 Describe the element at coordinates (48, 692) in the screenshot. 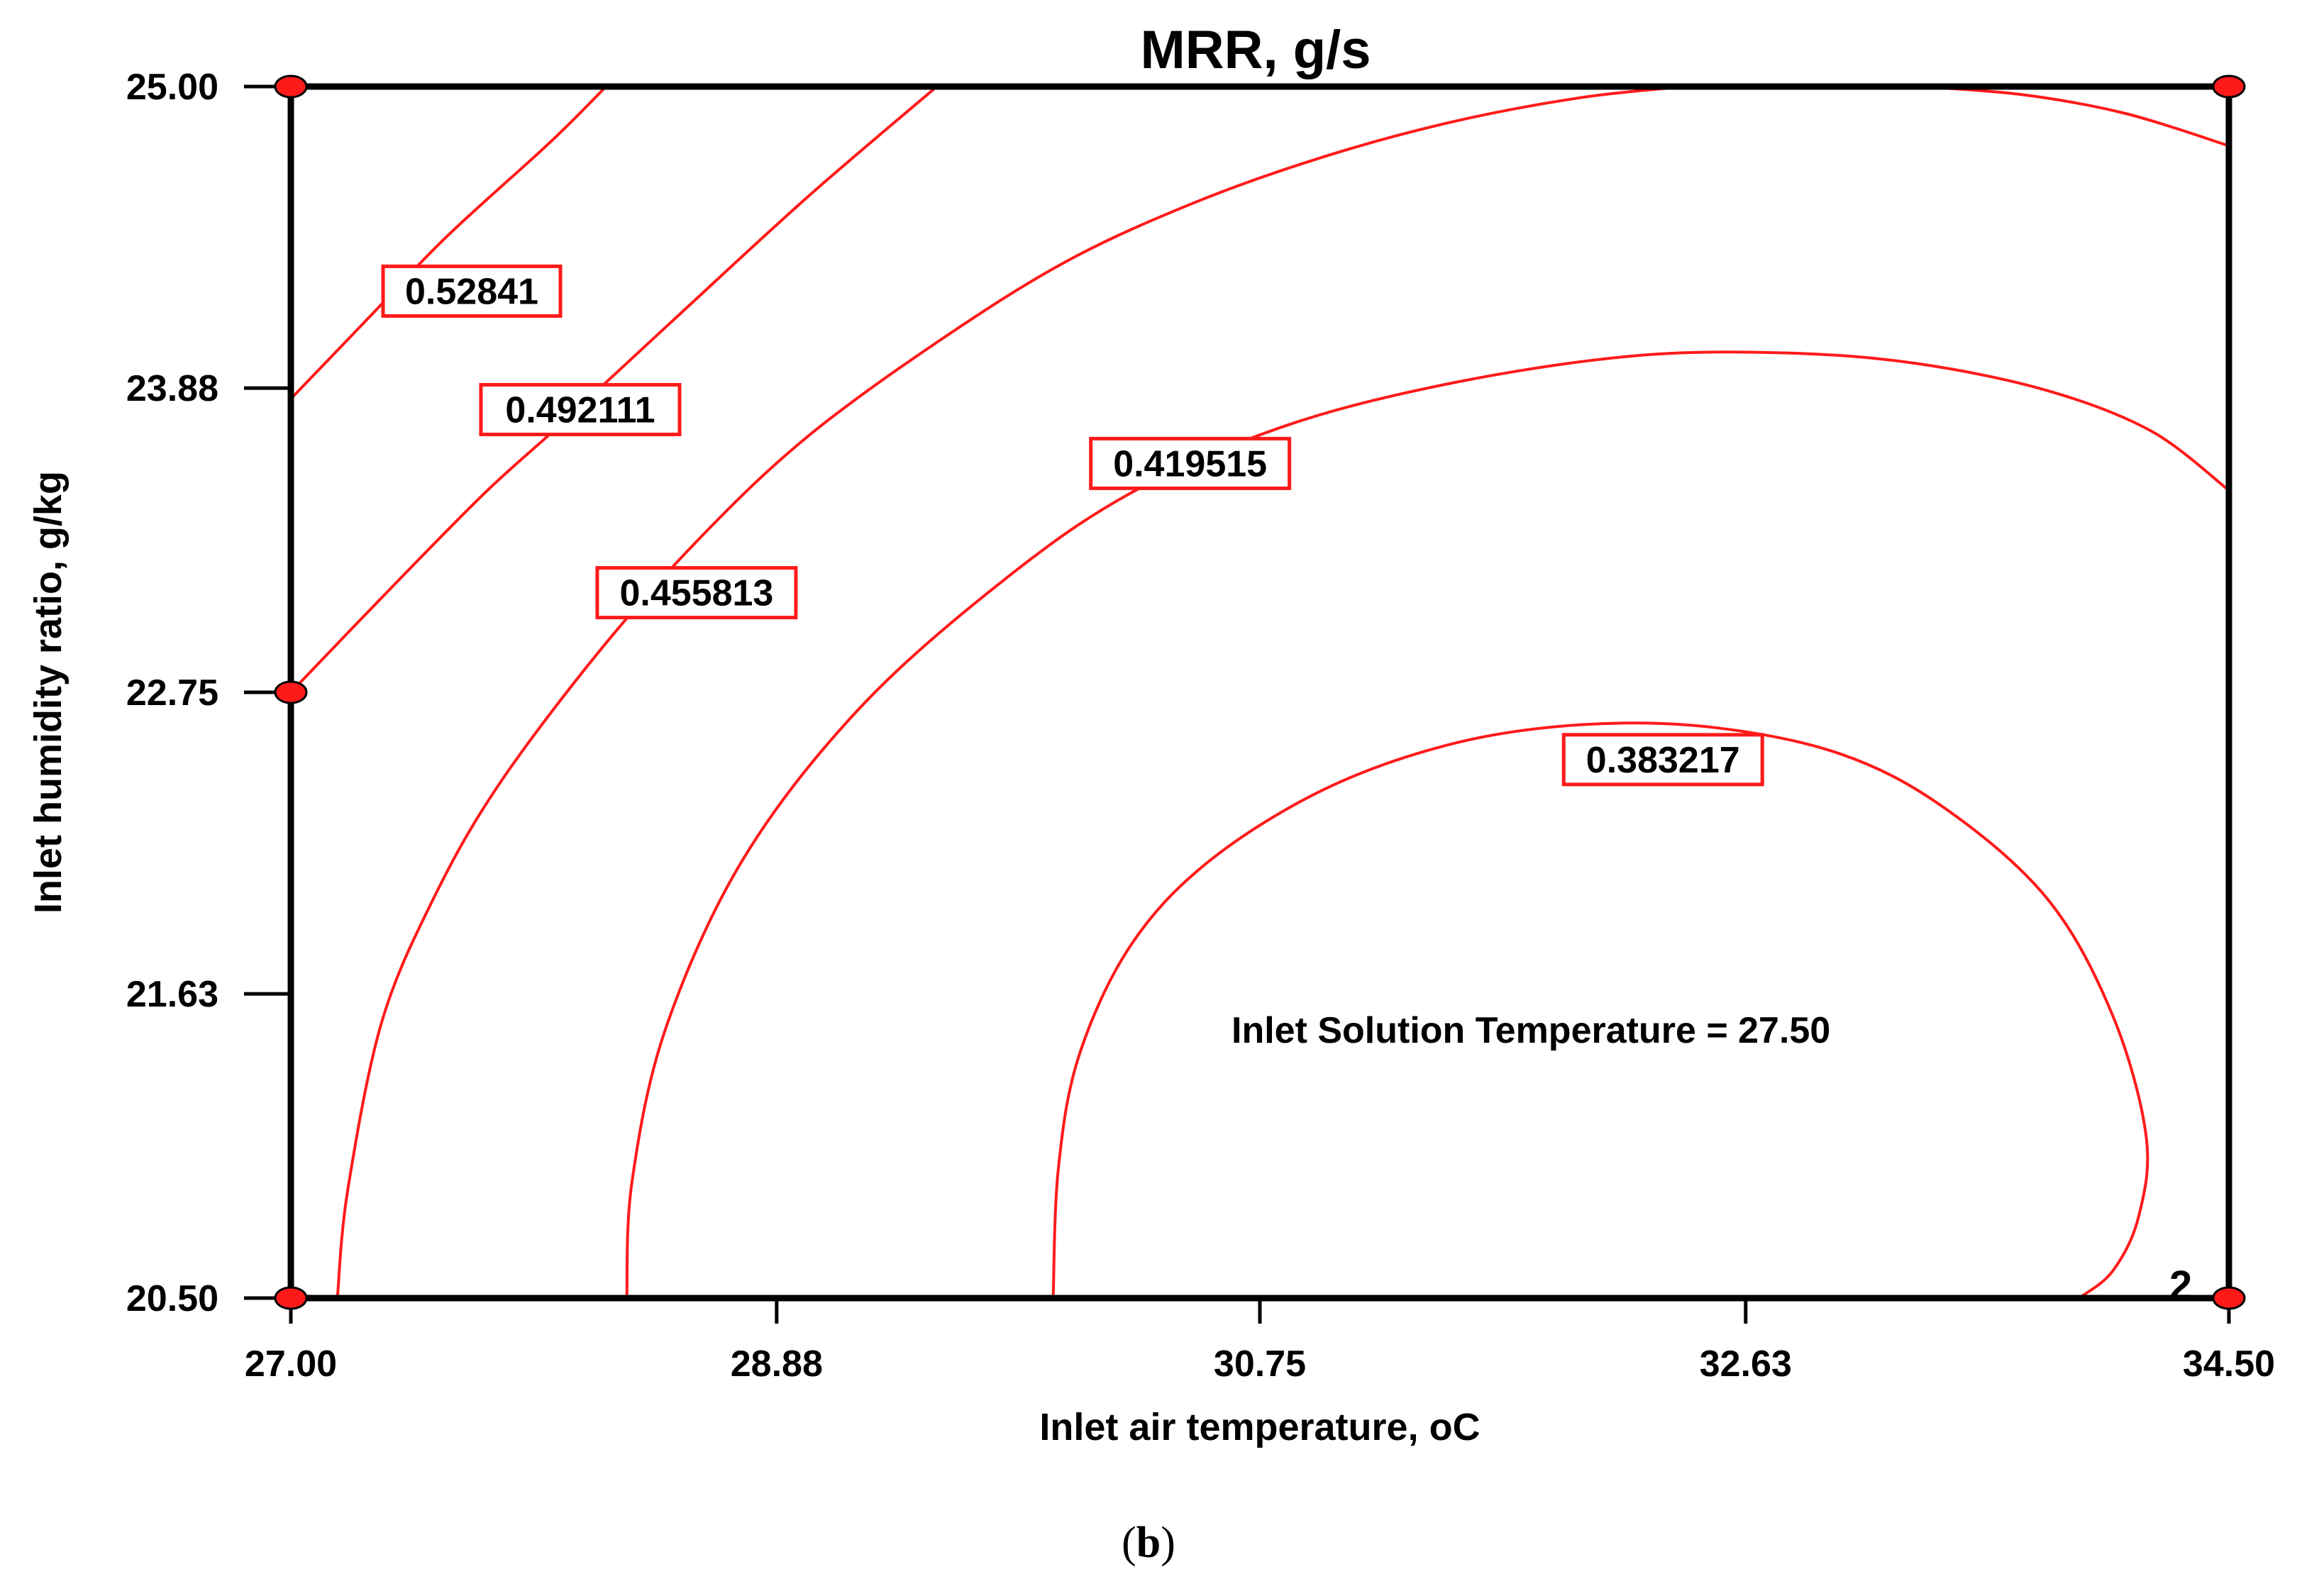

I see `y-axis-label: Inlet humidity ratio, g/kg` at that location.